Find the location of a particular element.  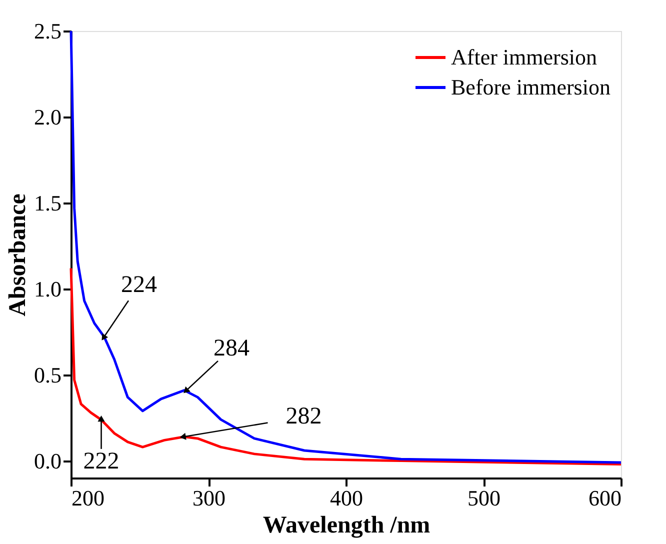

y-tick-label: 1.0 is located at coordinates (48, 289).